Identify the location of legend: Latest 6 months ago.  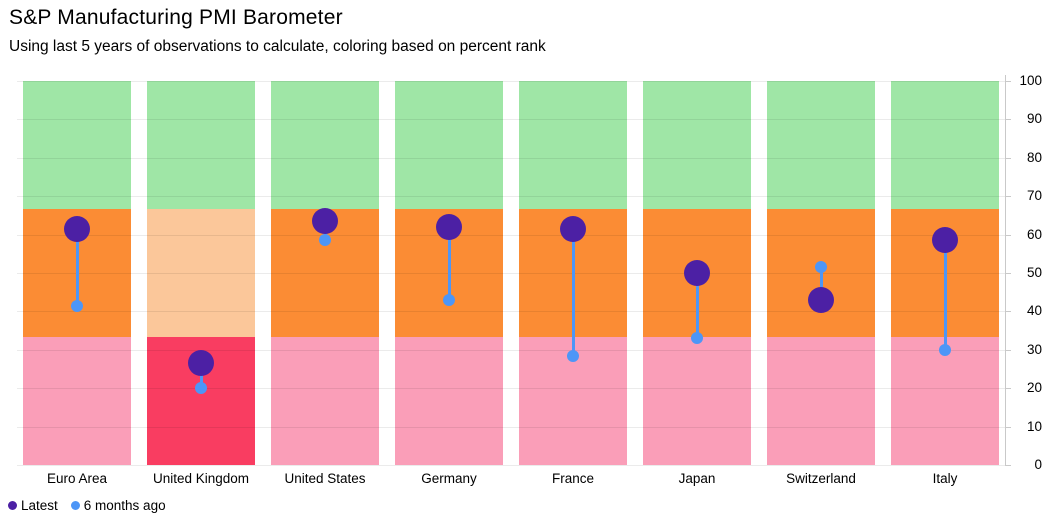
(87, 505).